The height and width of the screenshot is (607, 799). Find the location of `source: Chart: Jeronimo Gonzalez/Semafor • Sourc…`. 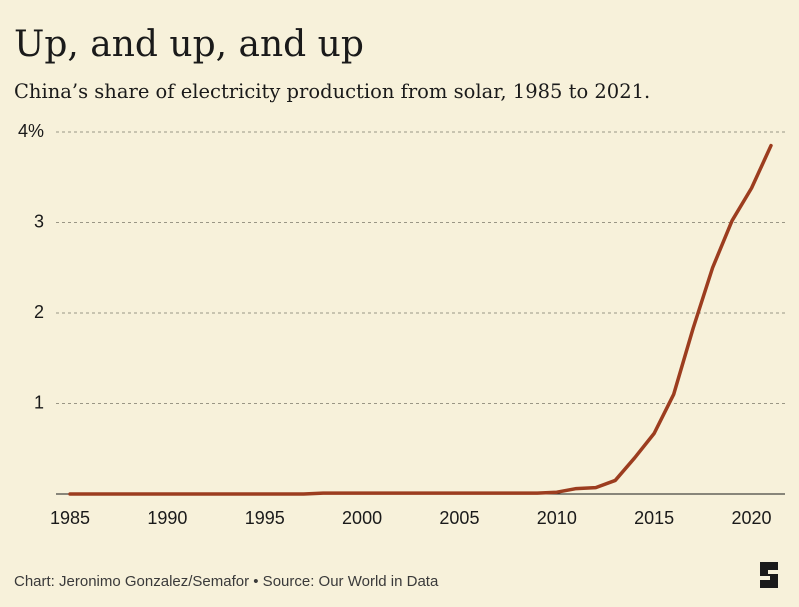

source: Chart: Jeronimo Gonzalez/Semafor • Sourc… is located at coordinates (226, 581).